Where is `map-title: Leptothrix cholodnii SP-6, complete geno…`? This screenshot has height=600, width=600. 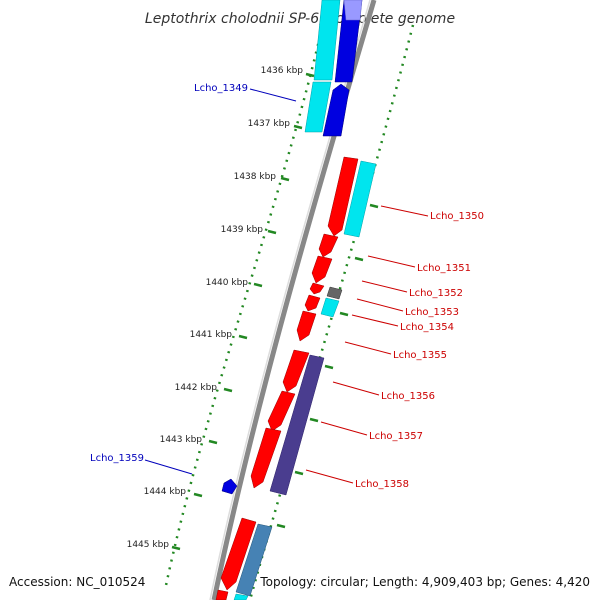 map-title: Leptothrix cholodnii SP-6, complete geno… is located at coordinates (300, 19).